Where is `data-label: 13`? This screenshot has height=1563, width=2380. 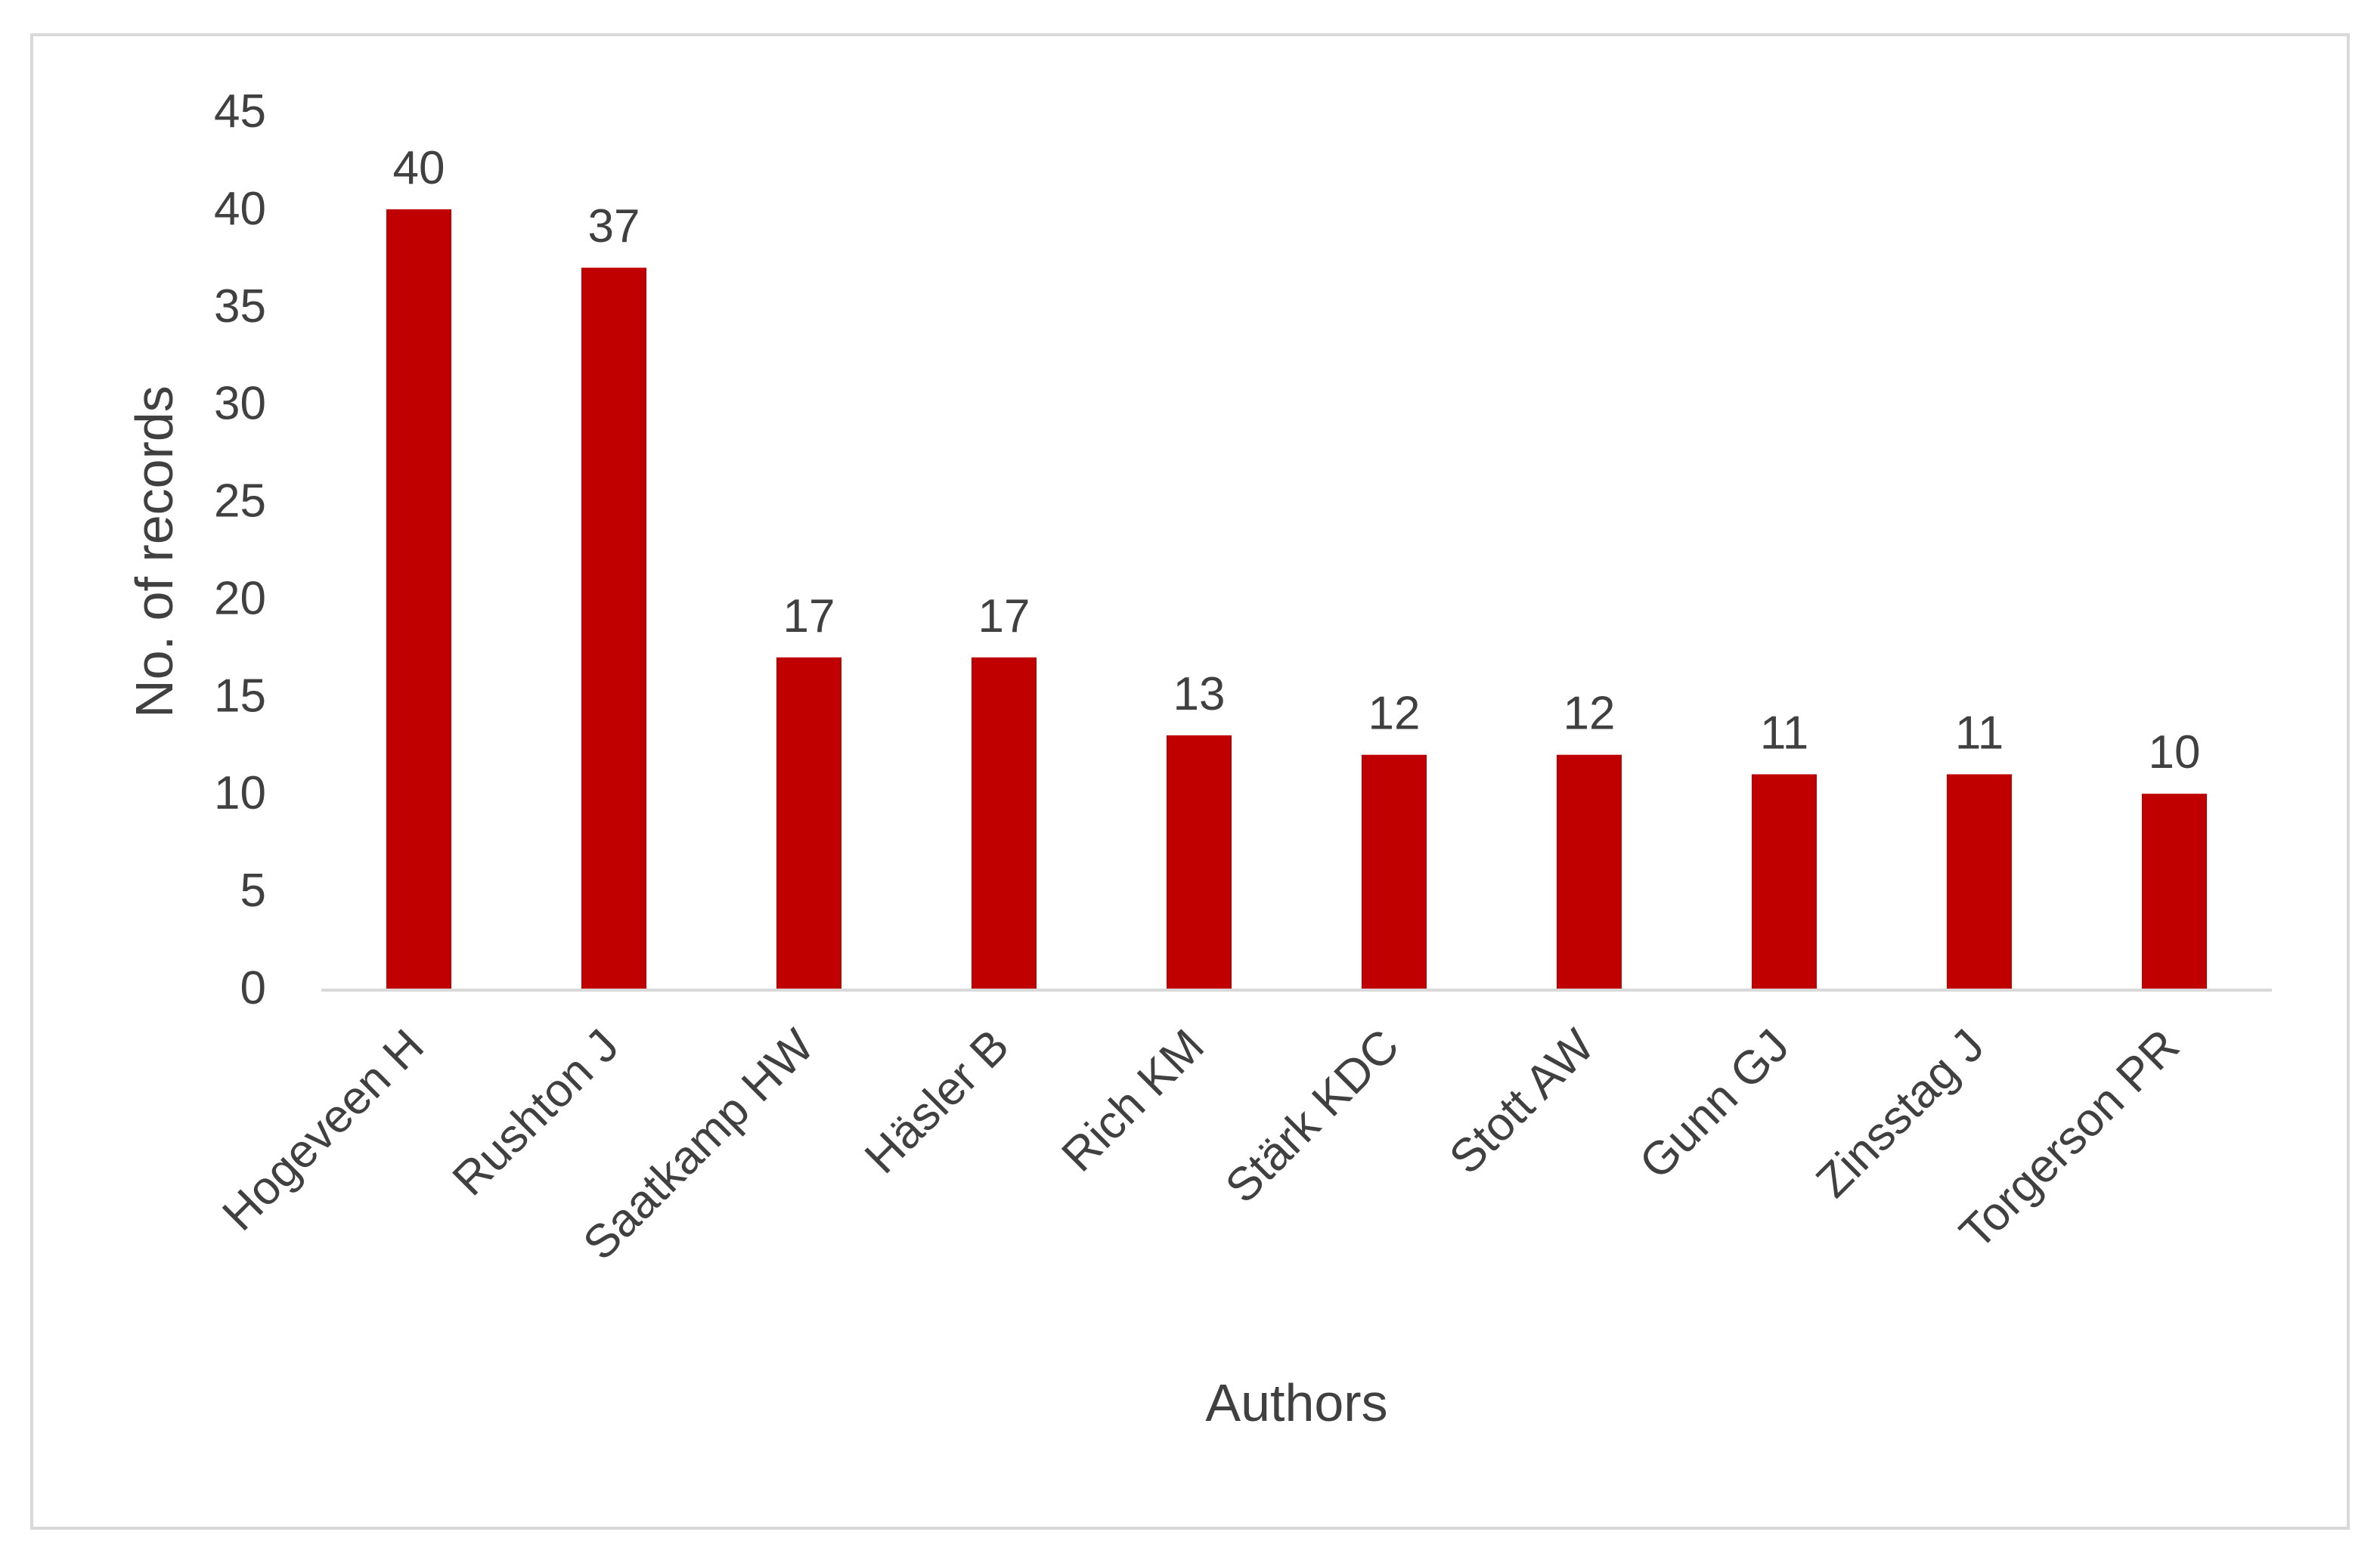
data-label: 13 is located at coordinates (1199, 694).